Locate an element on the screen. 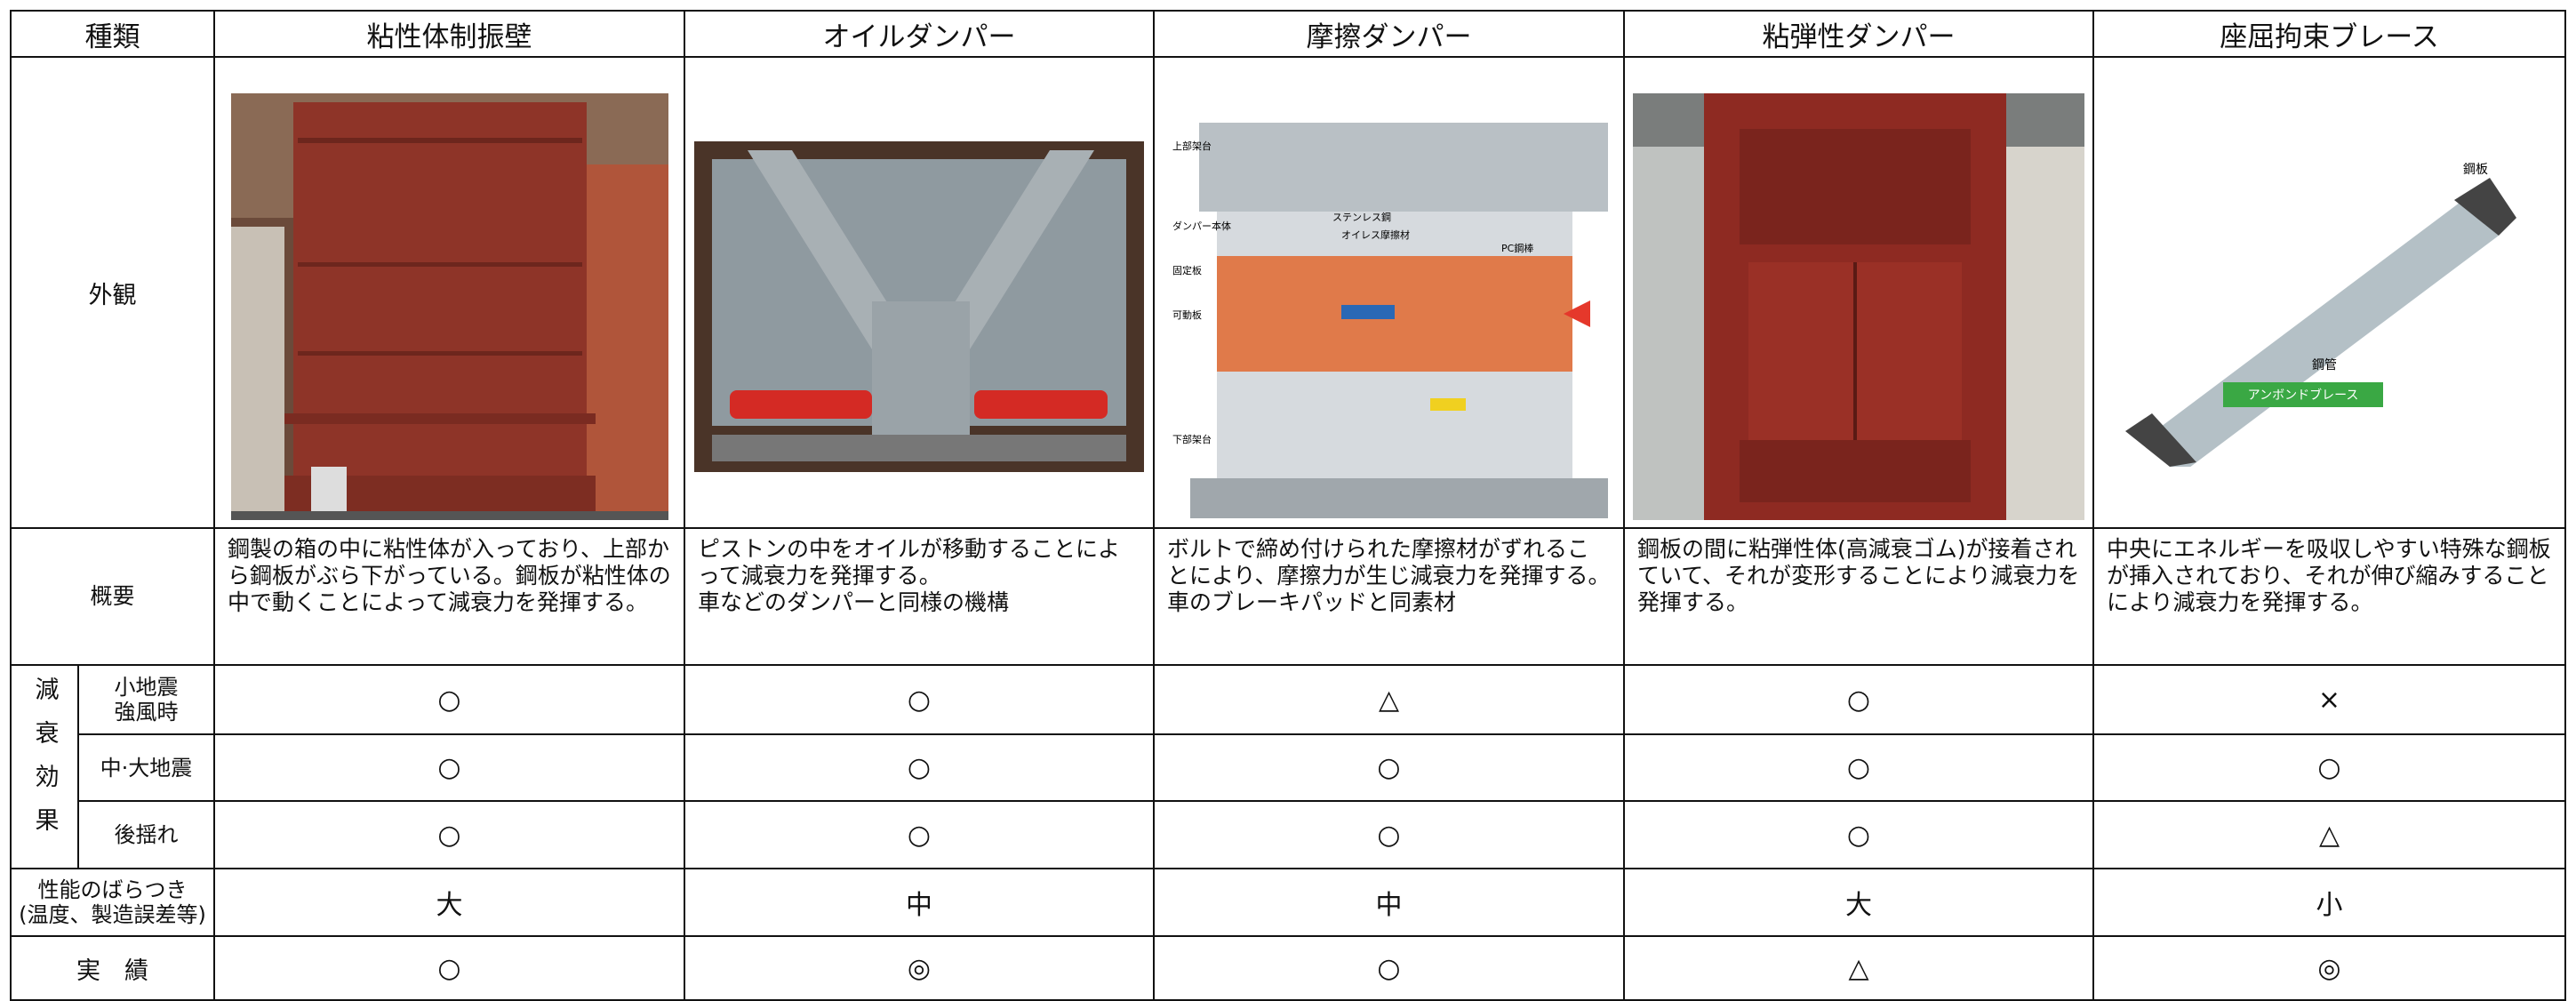 This screenshot has width=2576, height=1001. header-cell: 粘弾性ダンパー is located at coordinates (1858, 34).